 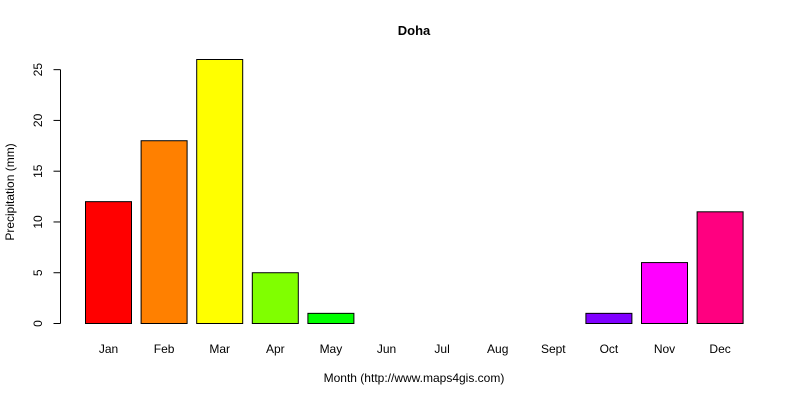 What do you see at coordinates (275, 349) in the screenshot?
I see `x-tick-label: Apr` at bounding box center [275, 349].